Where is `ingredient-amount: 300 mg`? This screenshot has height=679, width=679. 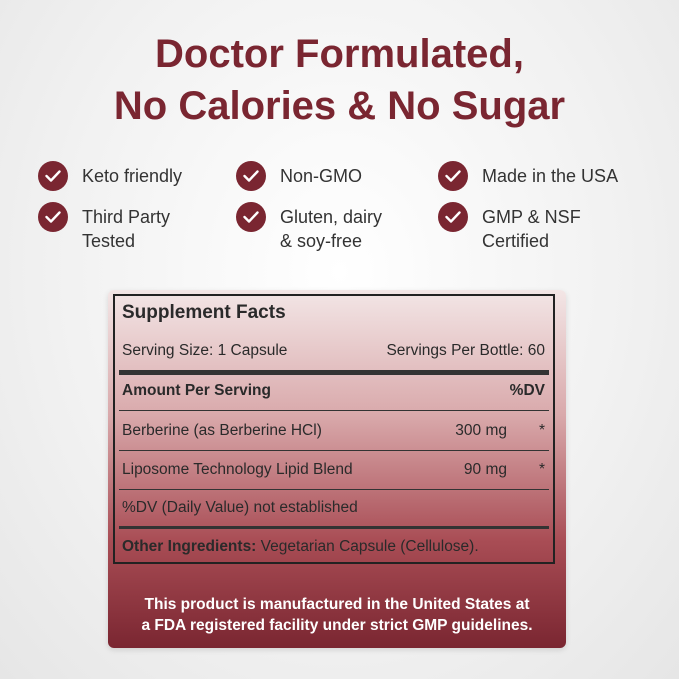 ingredient-amount: 300 mg is located at coordinates (481, 430).